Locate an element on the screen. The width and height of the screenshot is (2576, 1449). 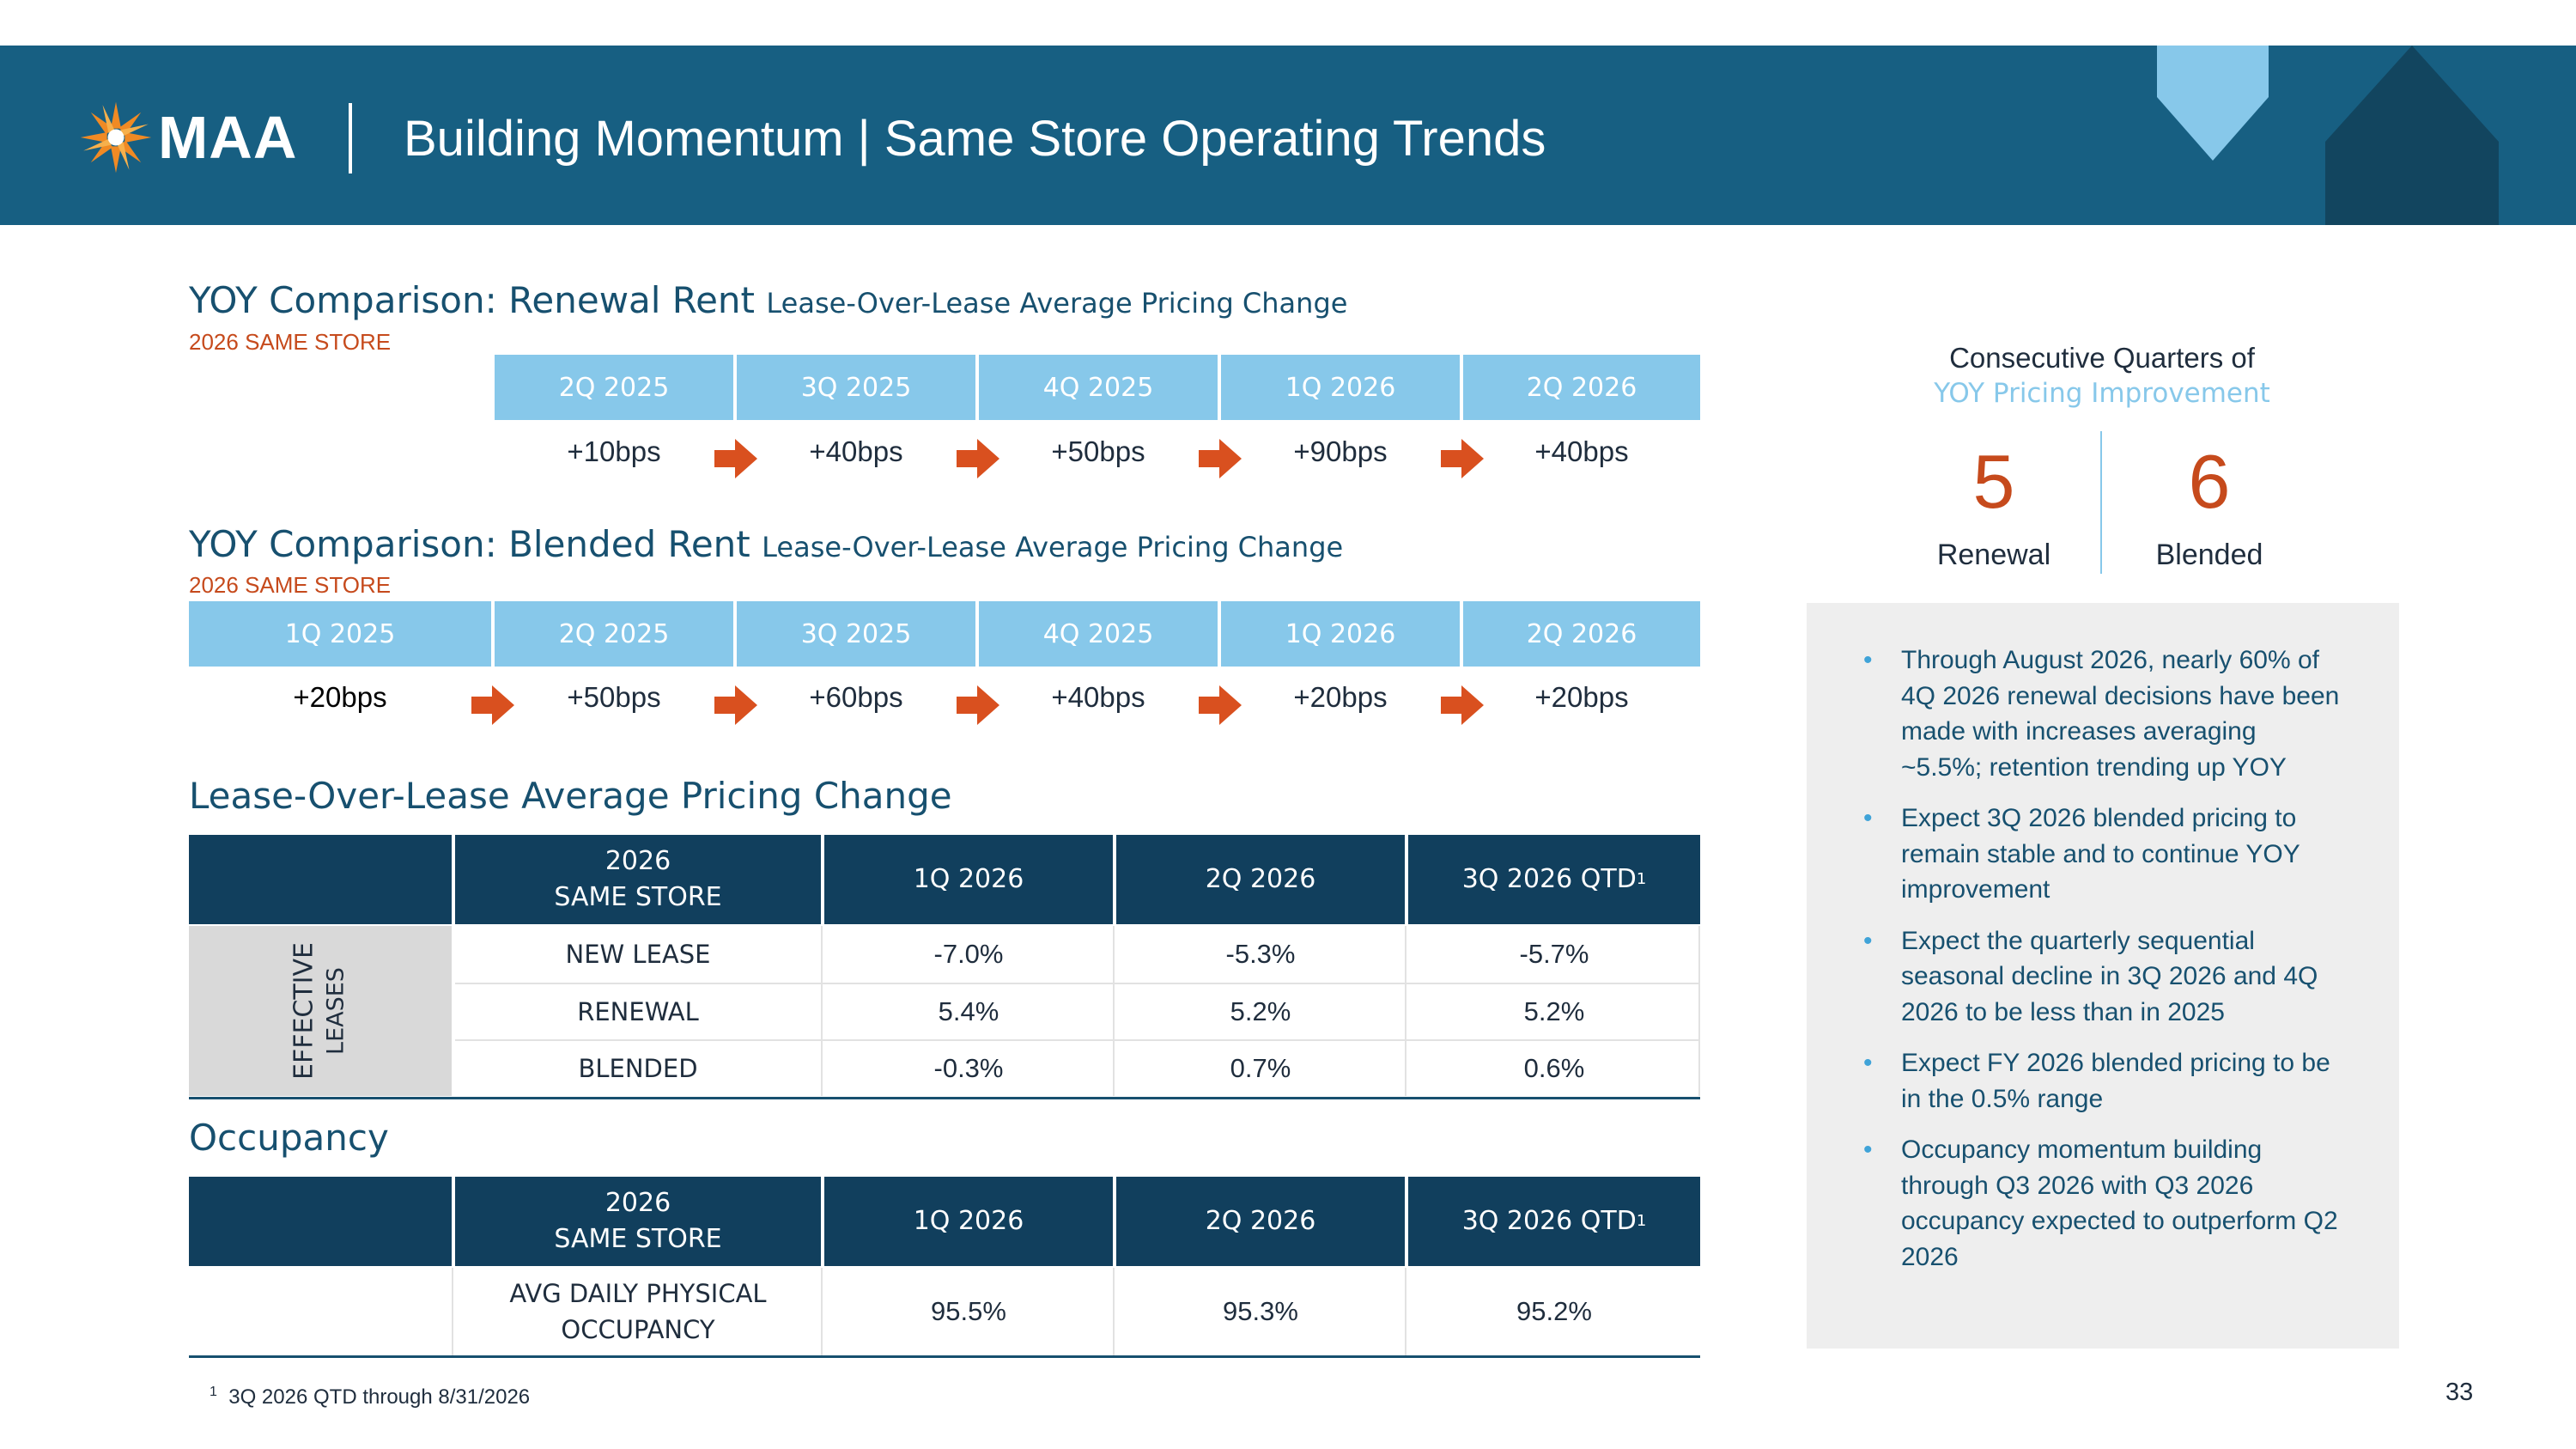
blended-quarter-header: 4Q 2025 is located at coordinates (1098, 634).